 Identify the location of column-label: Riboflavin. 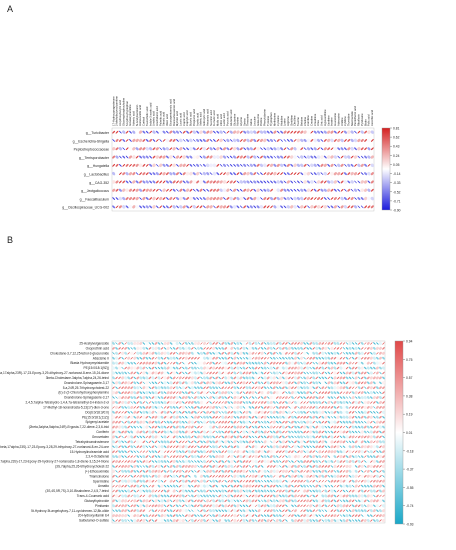
(359, 120).